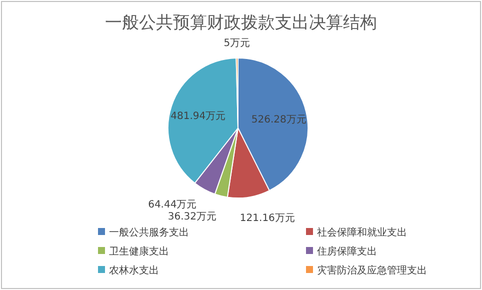  I want to click on legend-label: 一般公共服务支出, so click(149, 232).